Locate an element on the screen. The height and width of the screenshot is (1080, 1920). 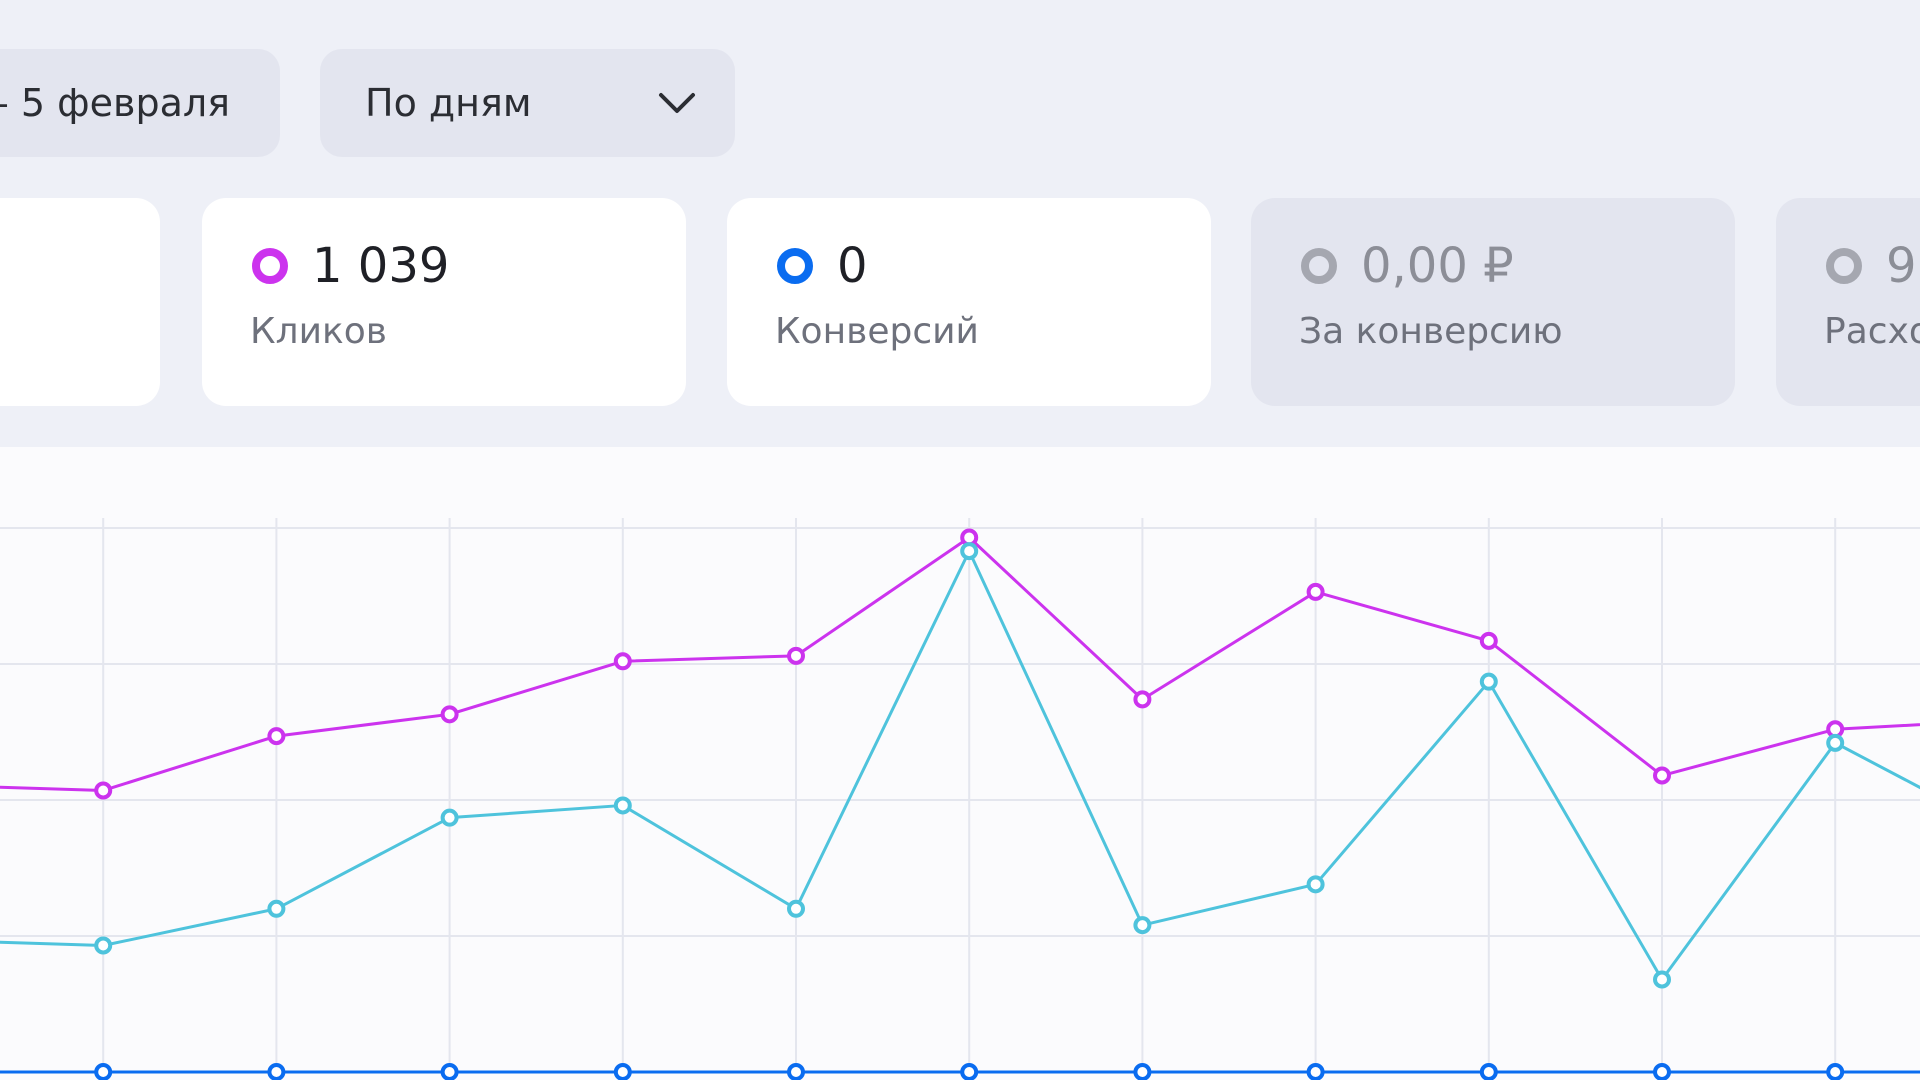
date-range-text: — 5 февраля is located at coordinates (115, 103).